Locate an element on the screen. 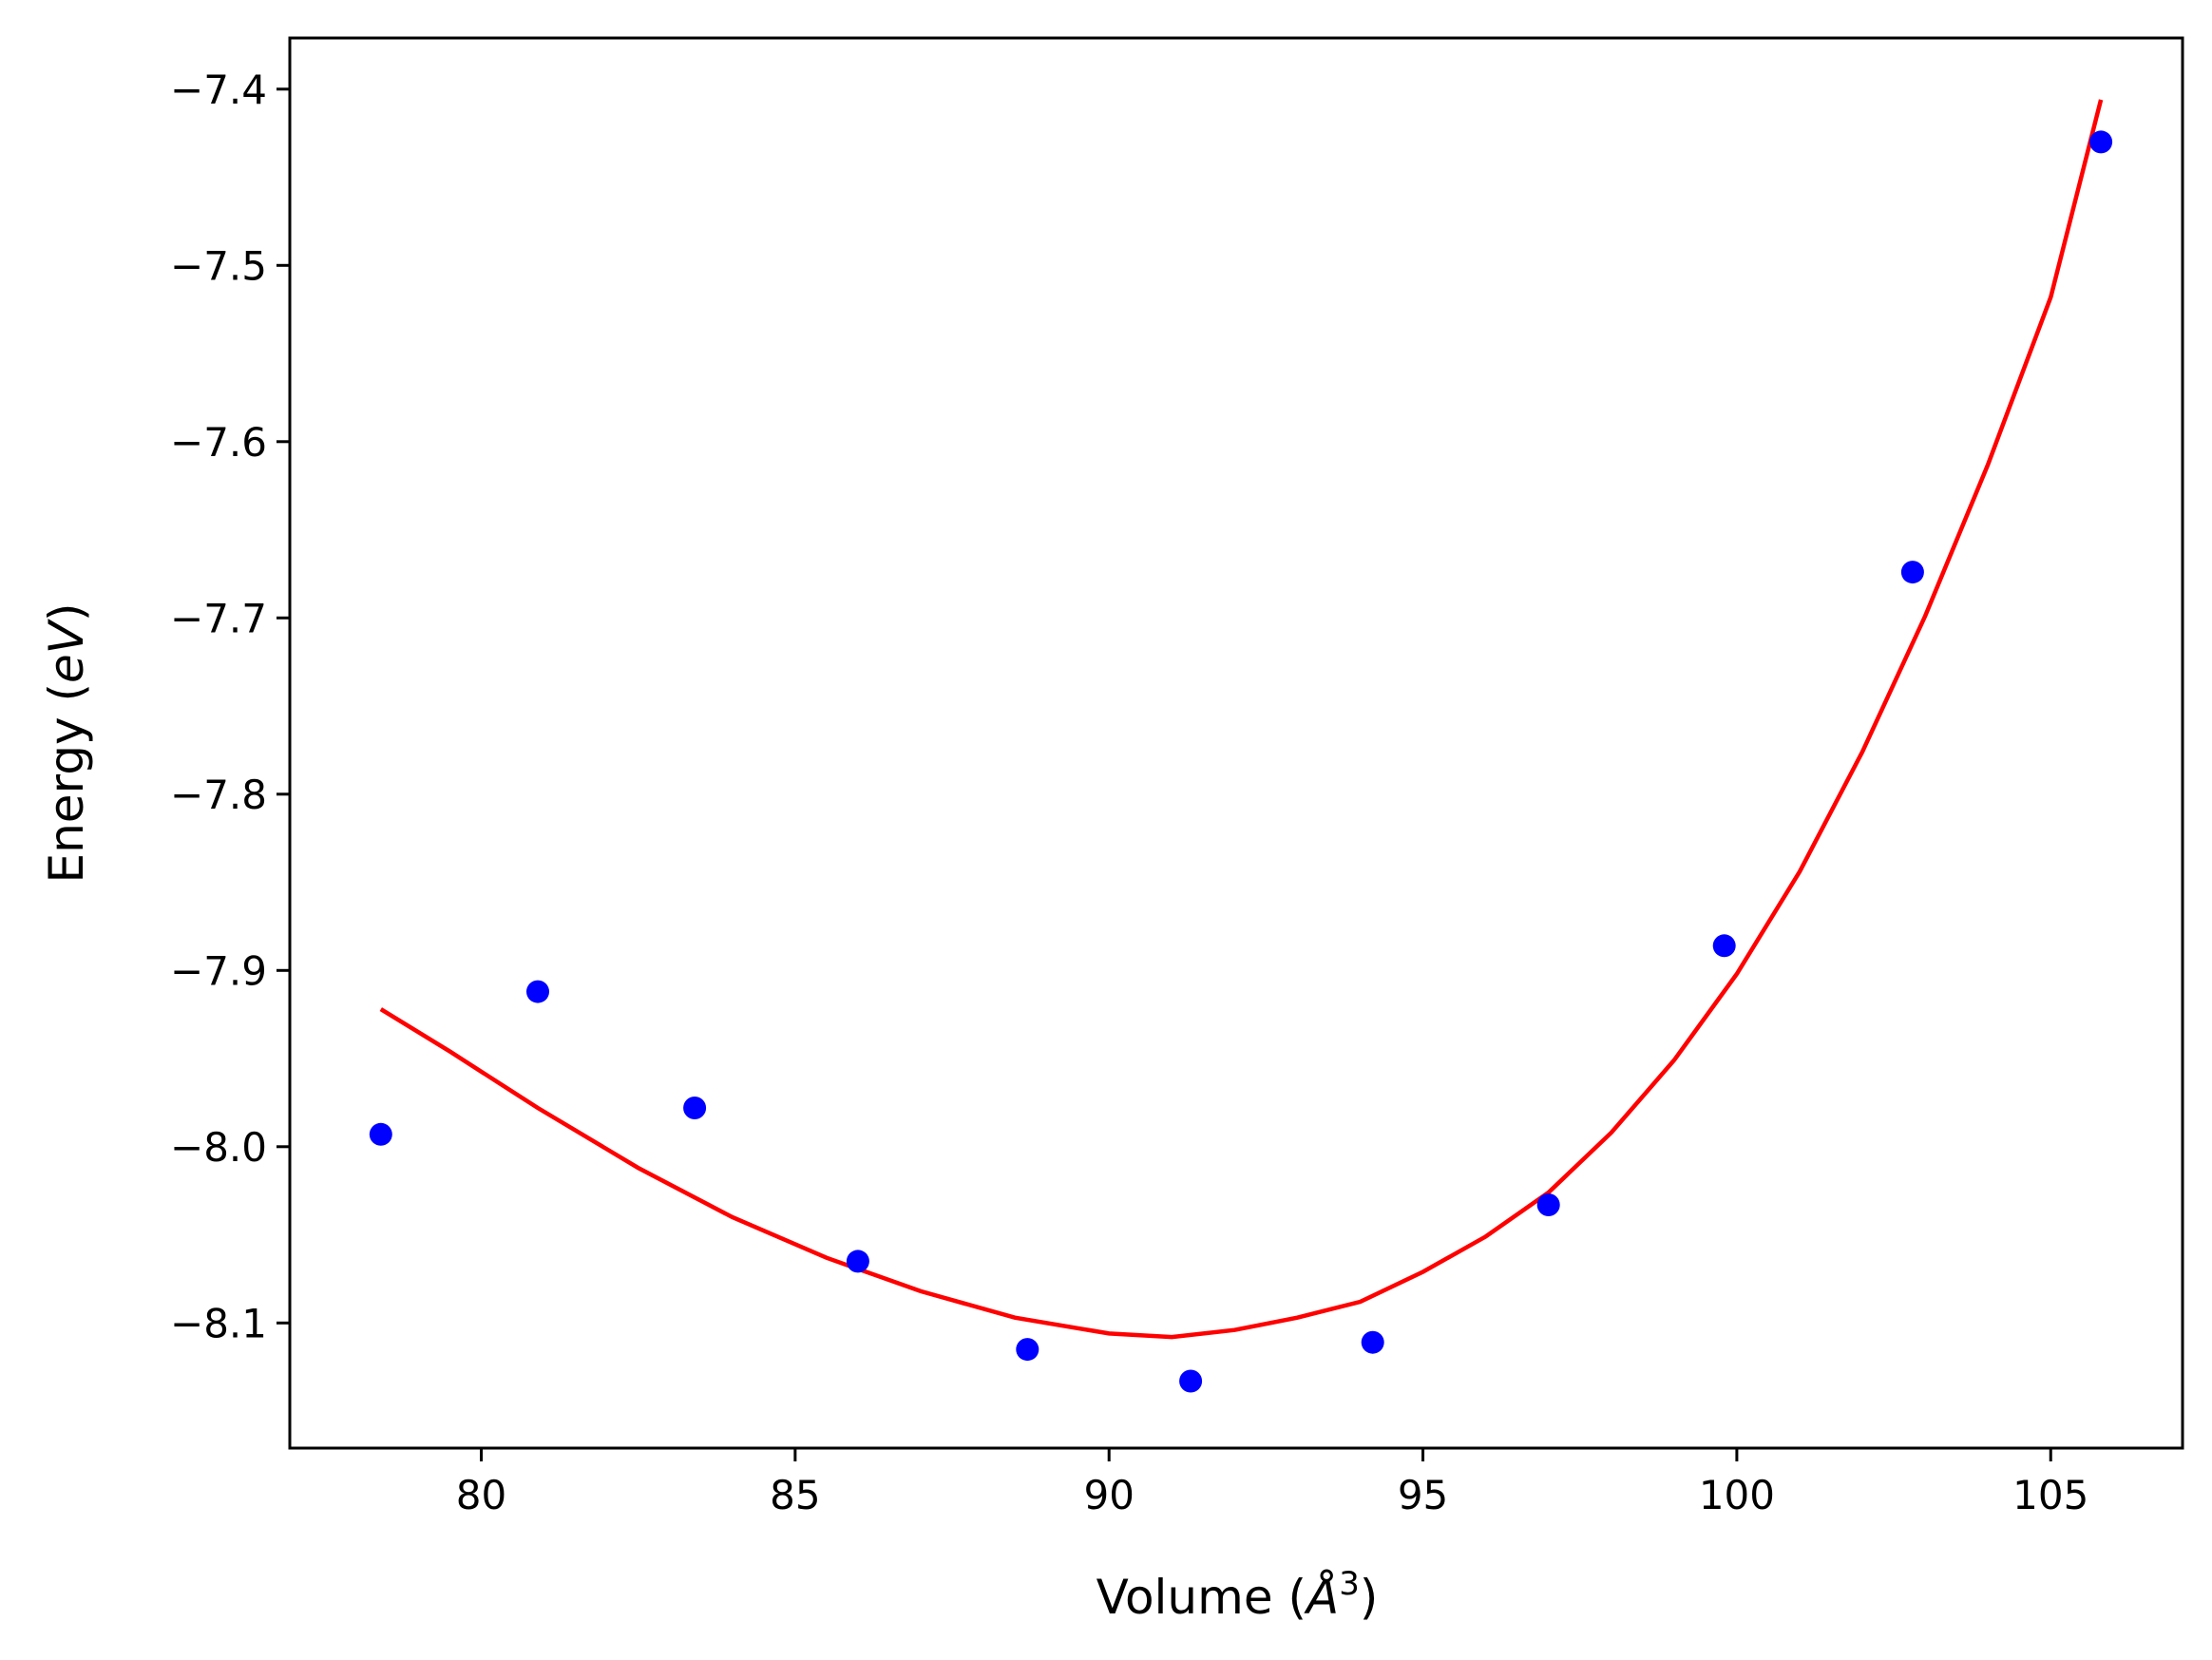 The image size is (2212, 1660). y-tick-label: −7.6 is located at coordinates (218, 442).